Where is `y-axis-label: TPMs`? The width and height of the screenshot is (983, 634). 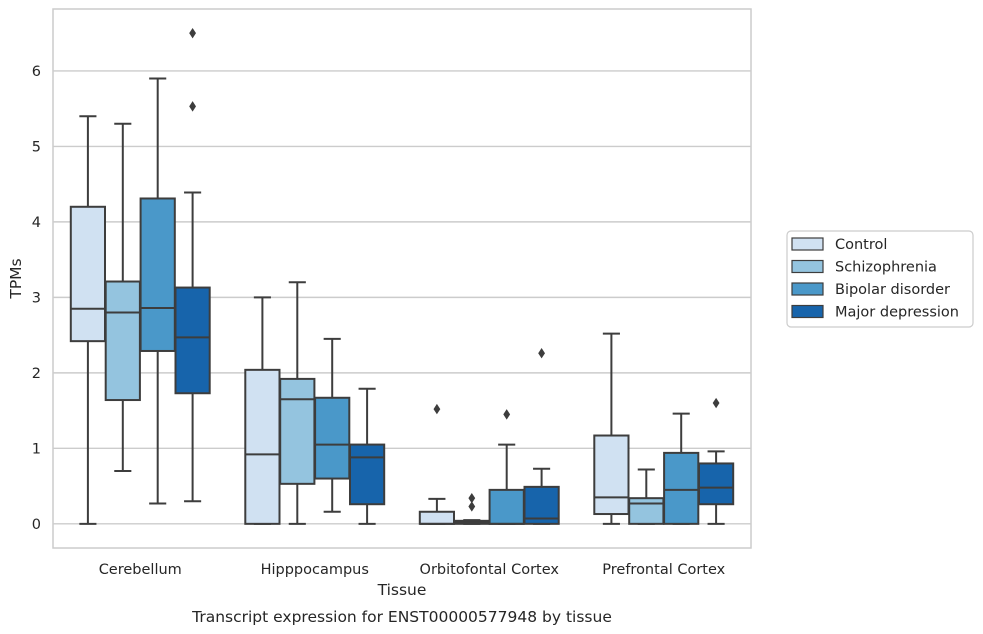
y-axis-label: TPMs is located at coordinates (16, 278).